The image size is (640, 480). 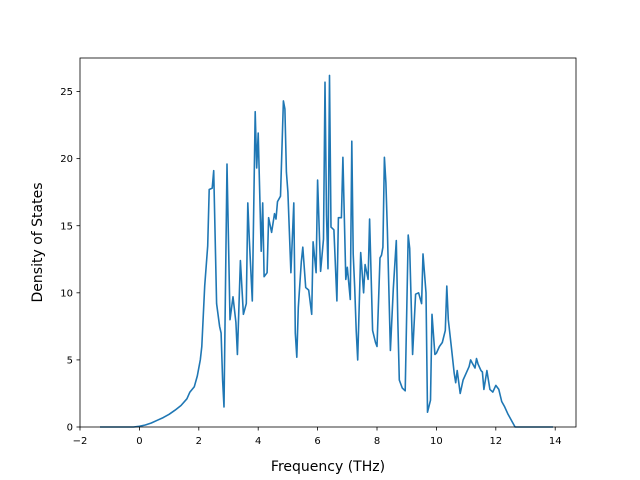 What do you see at coordinates (258, 441) in the screenshot?
I see `x-tick-label: 4` at bounding box center [258, 441].